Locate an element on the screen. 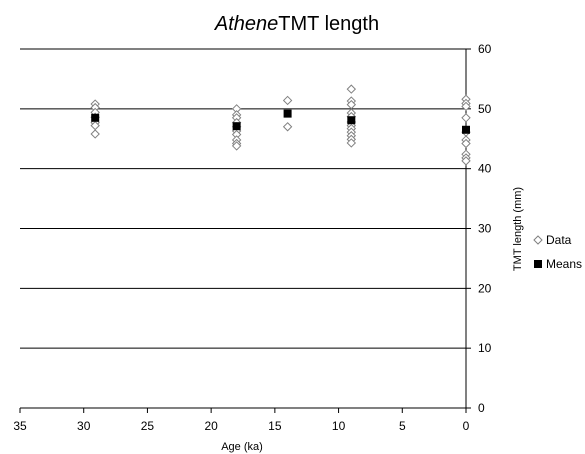 This screenshot has height=454, width=585. x-tick-label: 30 is located at coordinates (84, 426).